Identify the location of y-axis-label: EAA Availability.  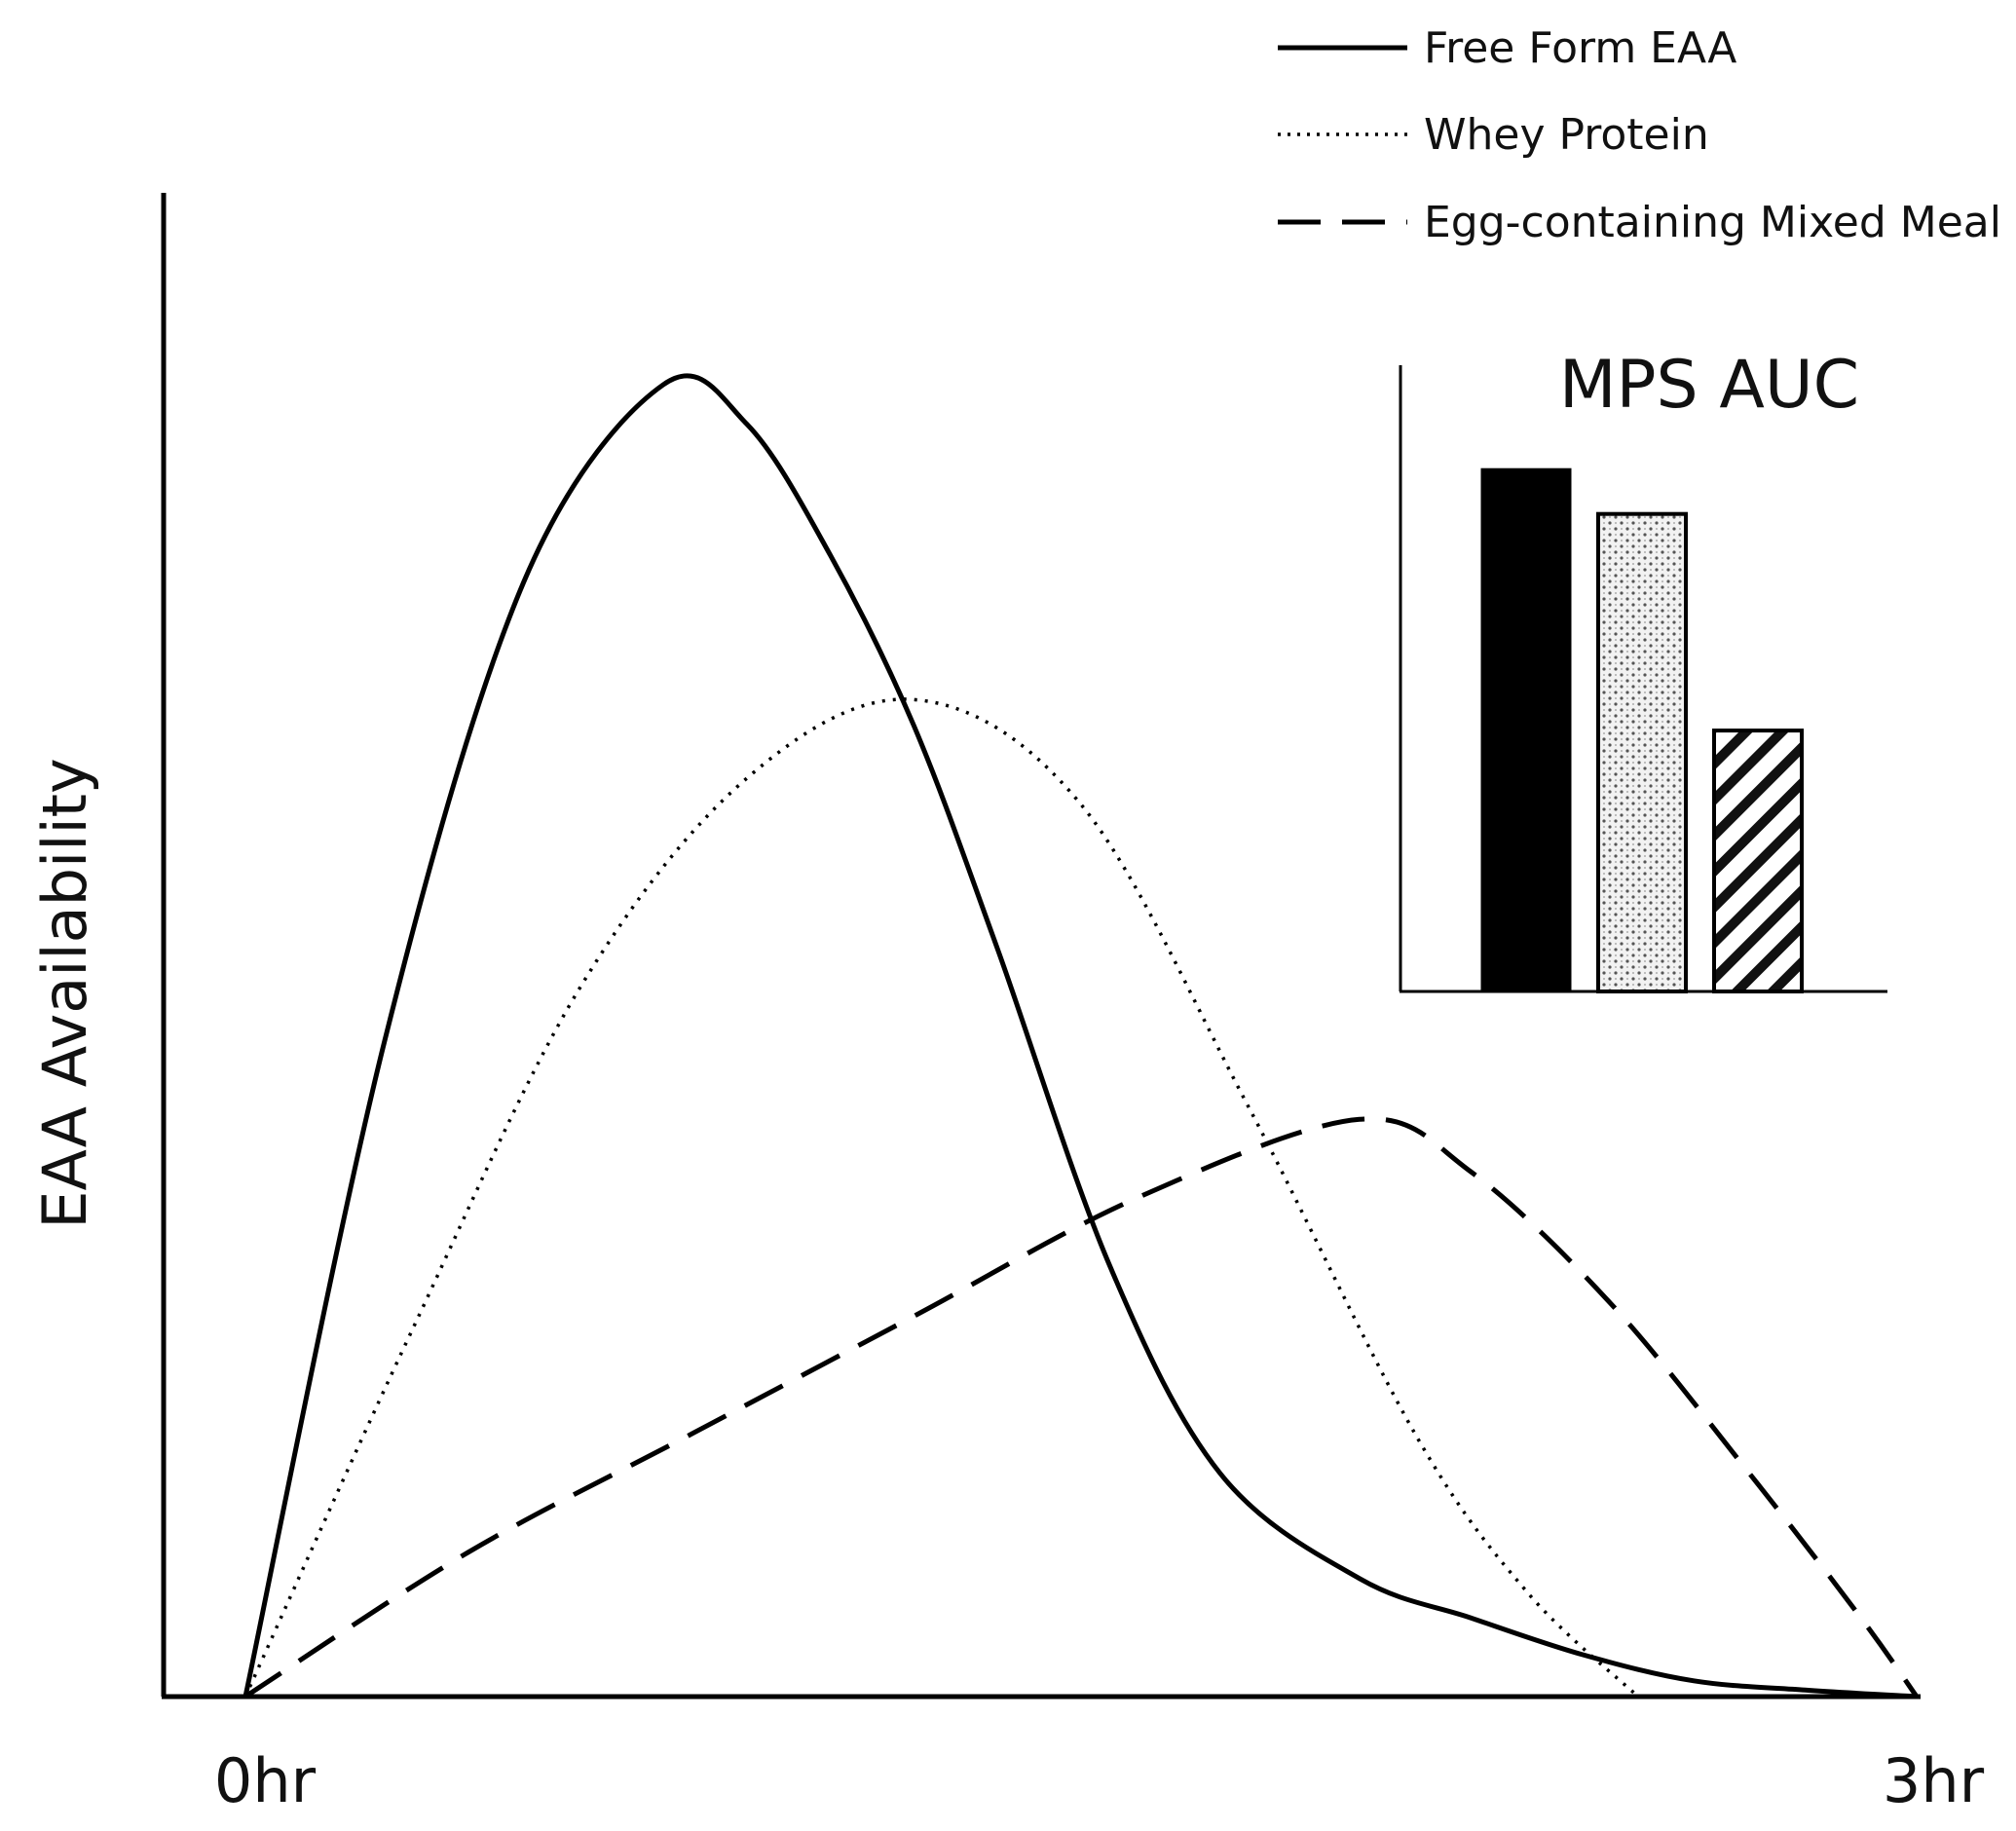
(64, 993).